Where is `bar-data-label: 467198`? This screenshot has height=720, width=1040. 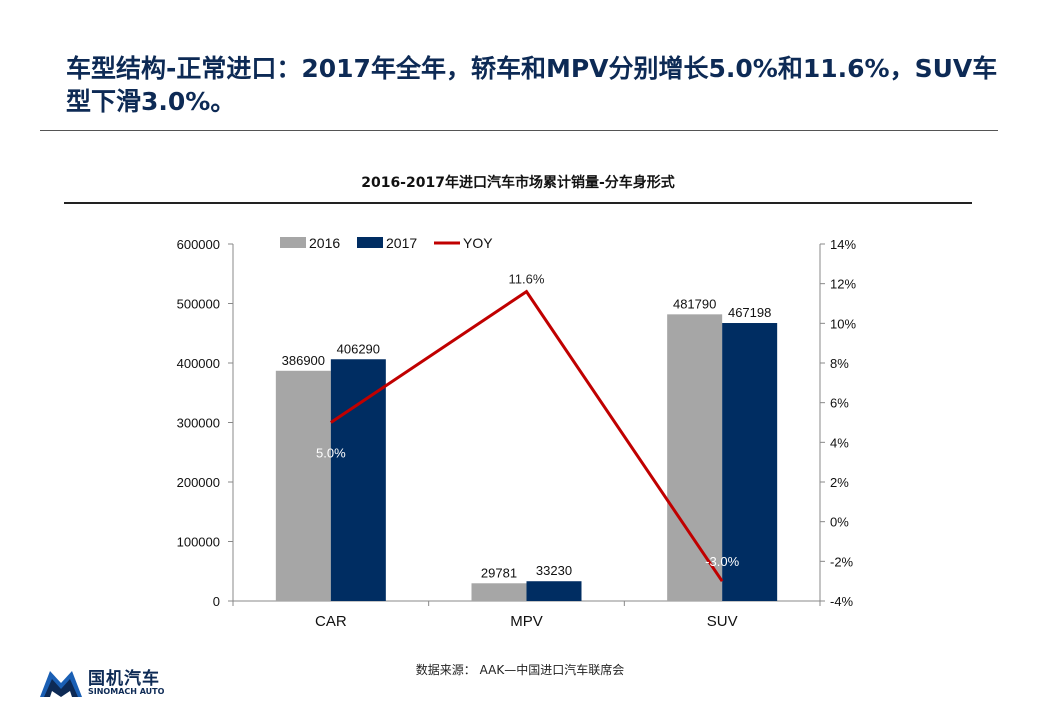 bar-data-label: 467198 is located at coordinates (749, 312).